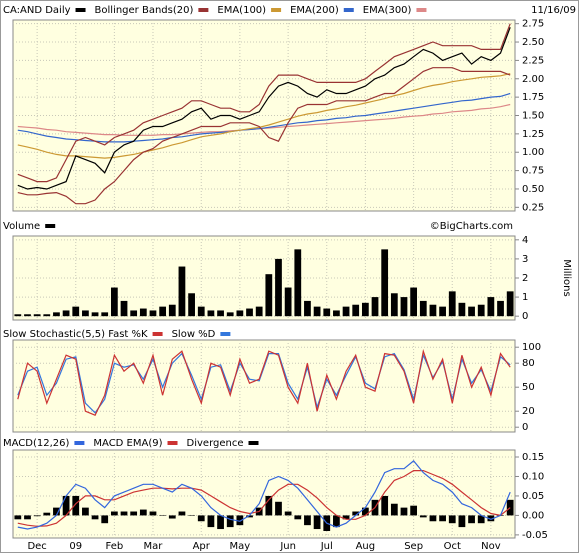 The image size is (579, 553). Describe the element at coordinates (471, 226) in the screenshot. I see `credit: ©BigCharts.com` at that location.